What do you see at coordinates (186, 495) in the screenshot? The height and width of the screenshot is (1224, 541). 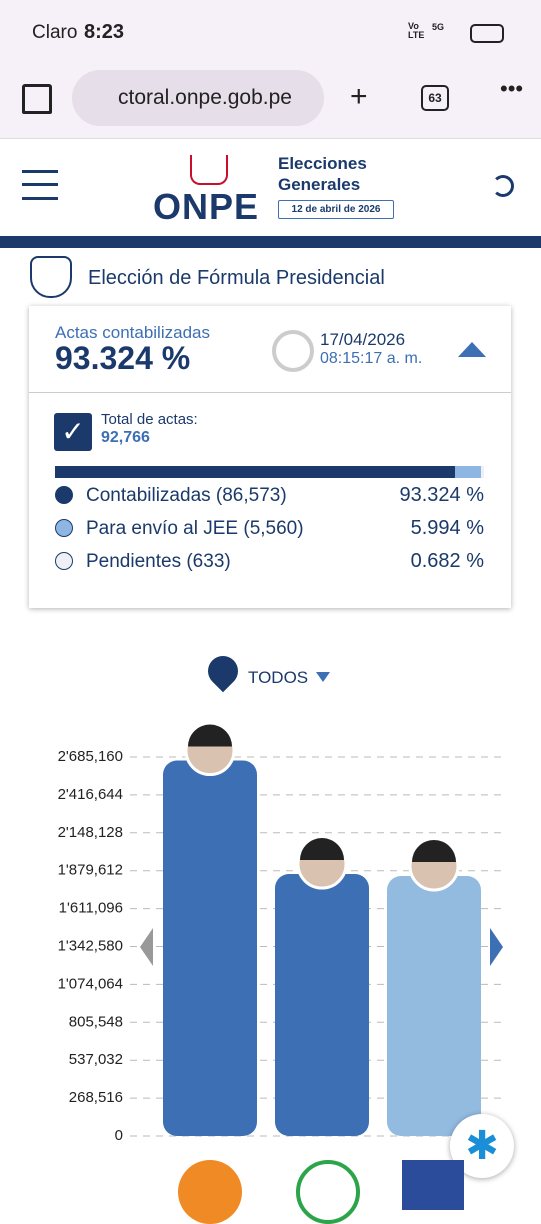 I see `legend-label: Contabilizadas (86,573)` at bounding box center [186, 495].